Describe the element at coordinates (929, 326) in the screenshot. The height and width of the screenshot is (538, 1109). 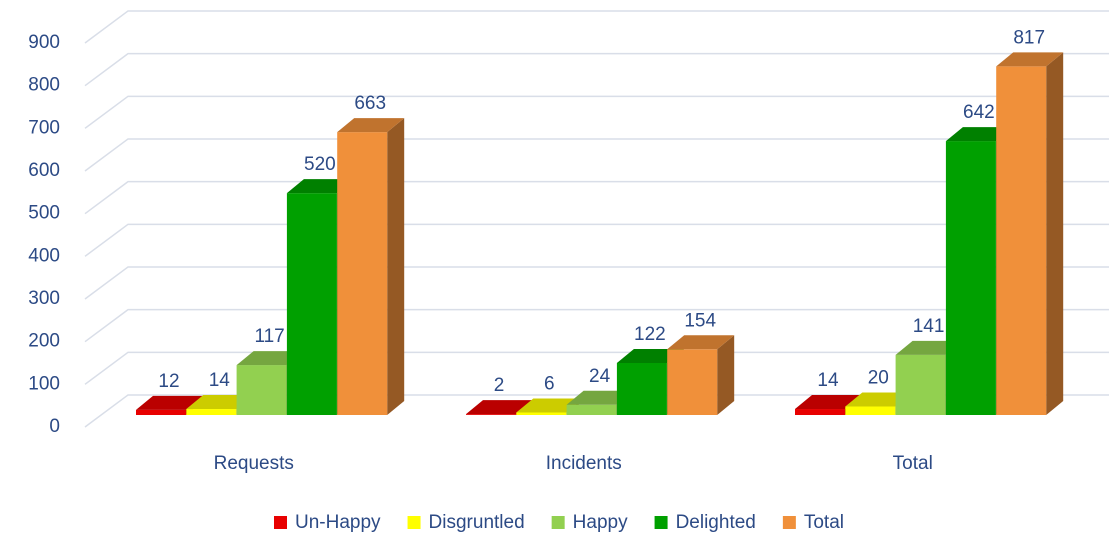
I see `value-label: 141` at that location.